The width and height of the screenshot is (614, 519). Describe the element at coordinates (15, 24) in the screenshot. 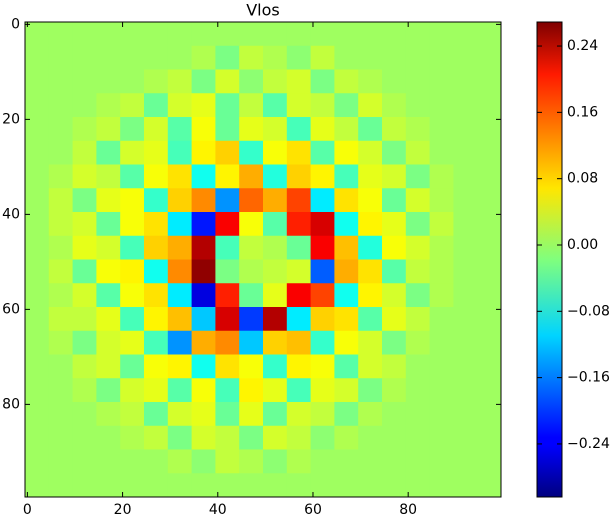

I see `y-tick-label: 0` at that location.